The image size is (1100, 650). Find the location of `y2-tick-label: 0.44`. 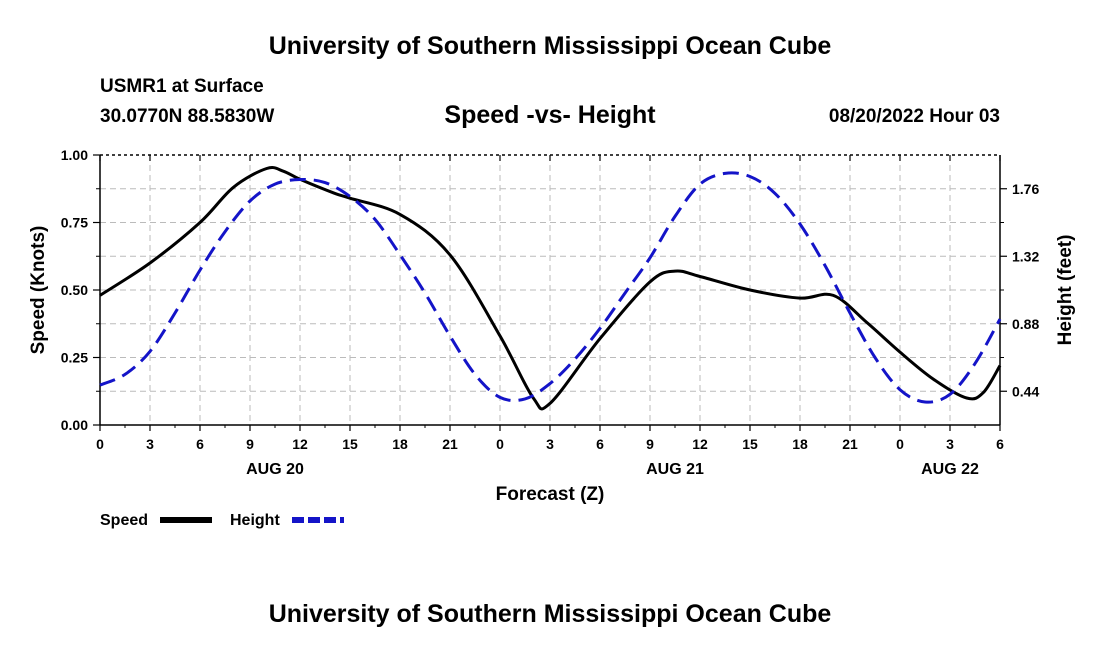

y2-tick-label: 0.44 is located at coordinates (1025, 391).